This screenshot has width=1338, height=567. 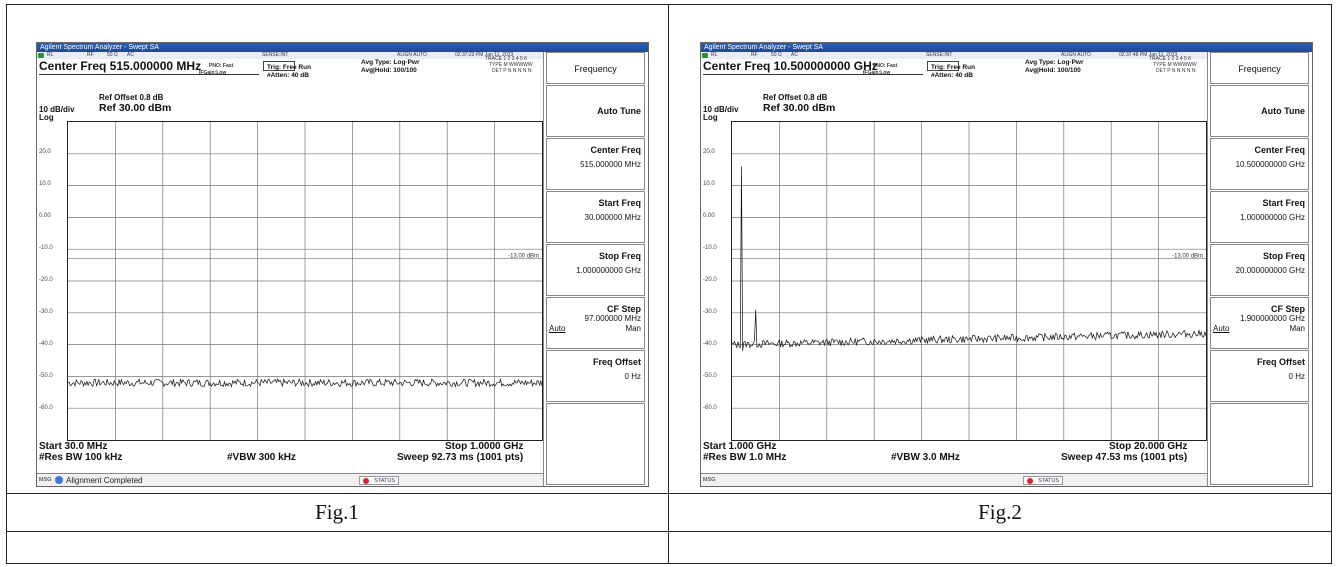 I want to click on center-freq-readout: Center Freq 10.500000000 GHz, so click(x=790, y=66).